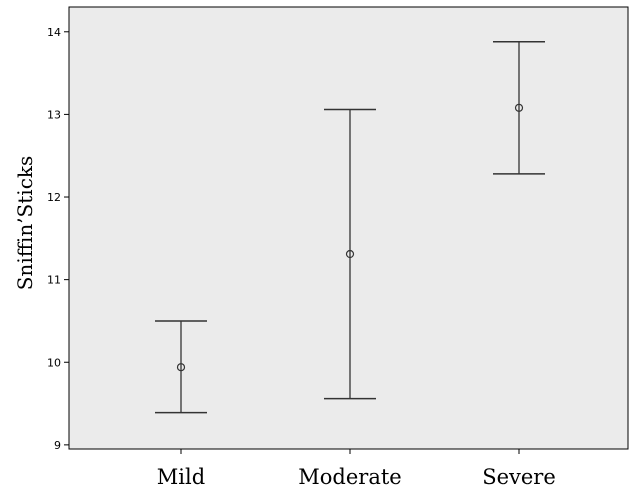 This screenshot has height=490, width=633. What do you see at coordinates (181, 477) in the screenshot?
I see `x-category-label: Mild` at bounding box center [181, 477].